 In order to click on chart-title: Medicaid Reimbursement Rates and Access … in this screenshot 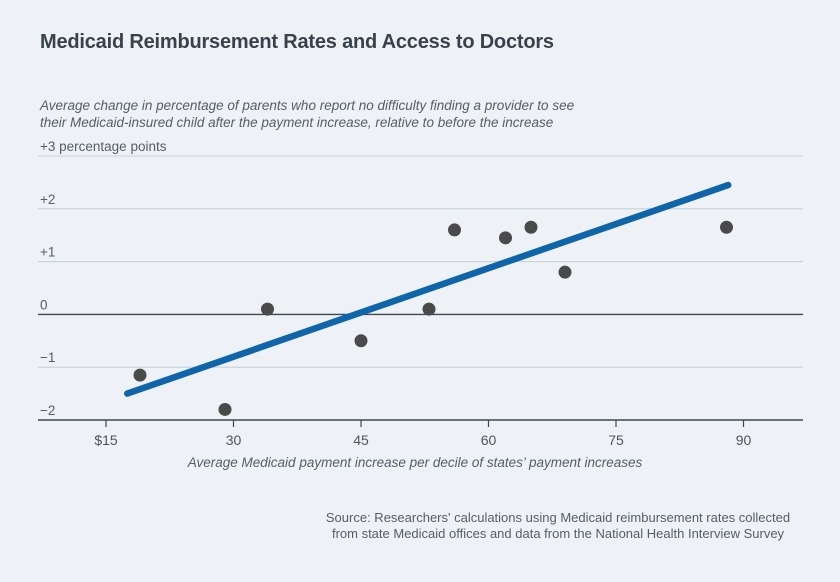, I will do `click(297, 42)`.